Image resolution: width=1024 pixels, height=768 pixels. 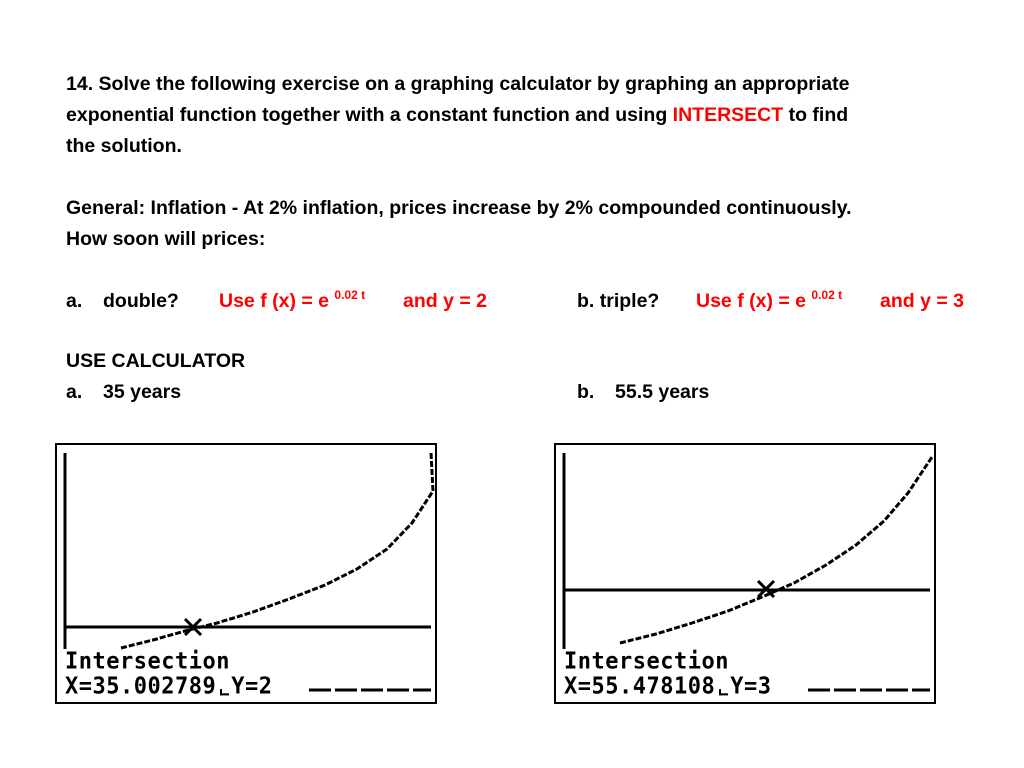 What do you see at coordinates (776, 550) in the screenshot?
I see `exponential-curve-b` at bounding box center [776, 550].